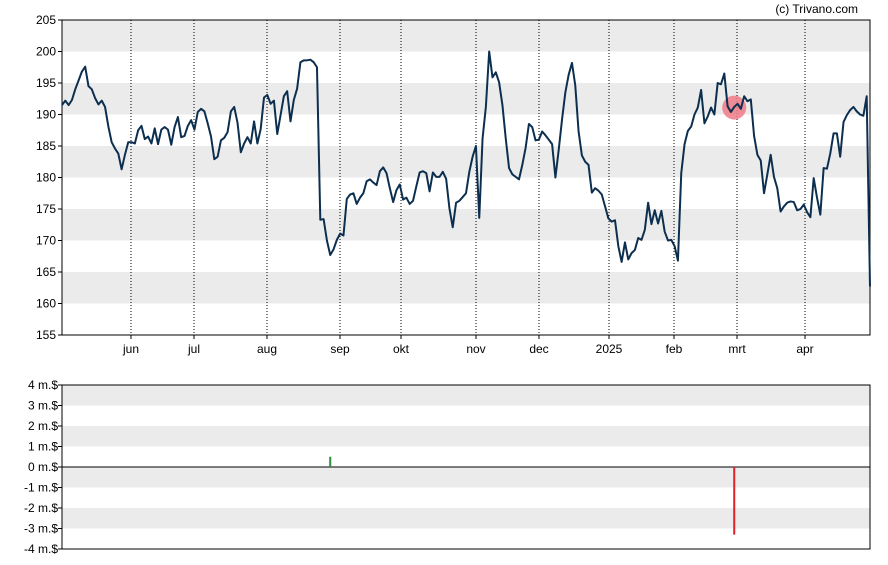 This screenshot has width=888, height=565. What do you see at coordinates (46, 52) in the screenshot?
I see `price-y-tick-label: 200` at bounding box center [46, 52].